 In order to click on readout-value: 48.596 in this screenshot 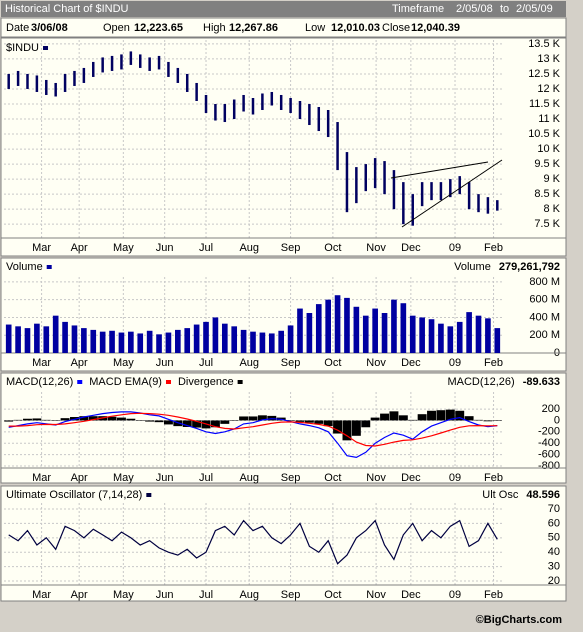, I will do `click(543, 495)`.